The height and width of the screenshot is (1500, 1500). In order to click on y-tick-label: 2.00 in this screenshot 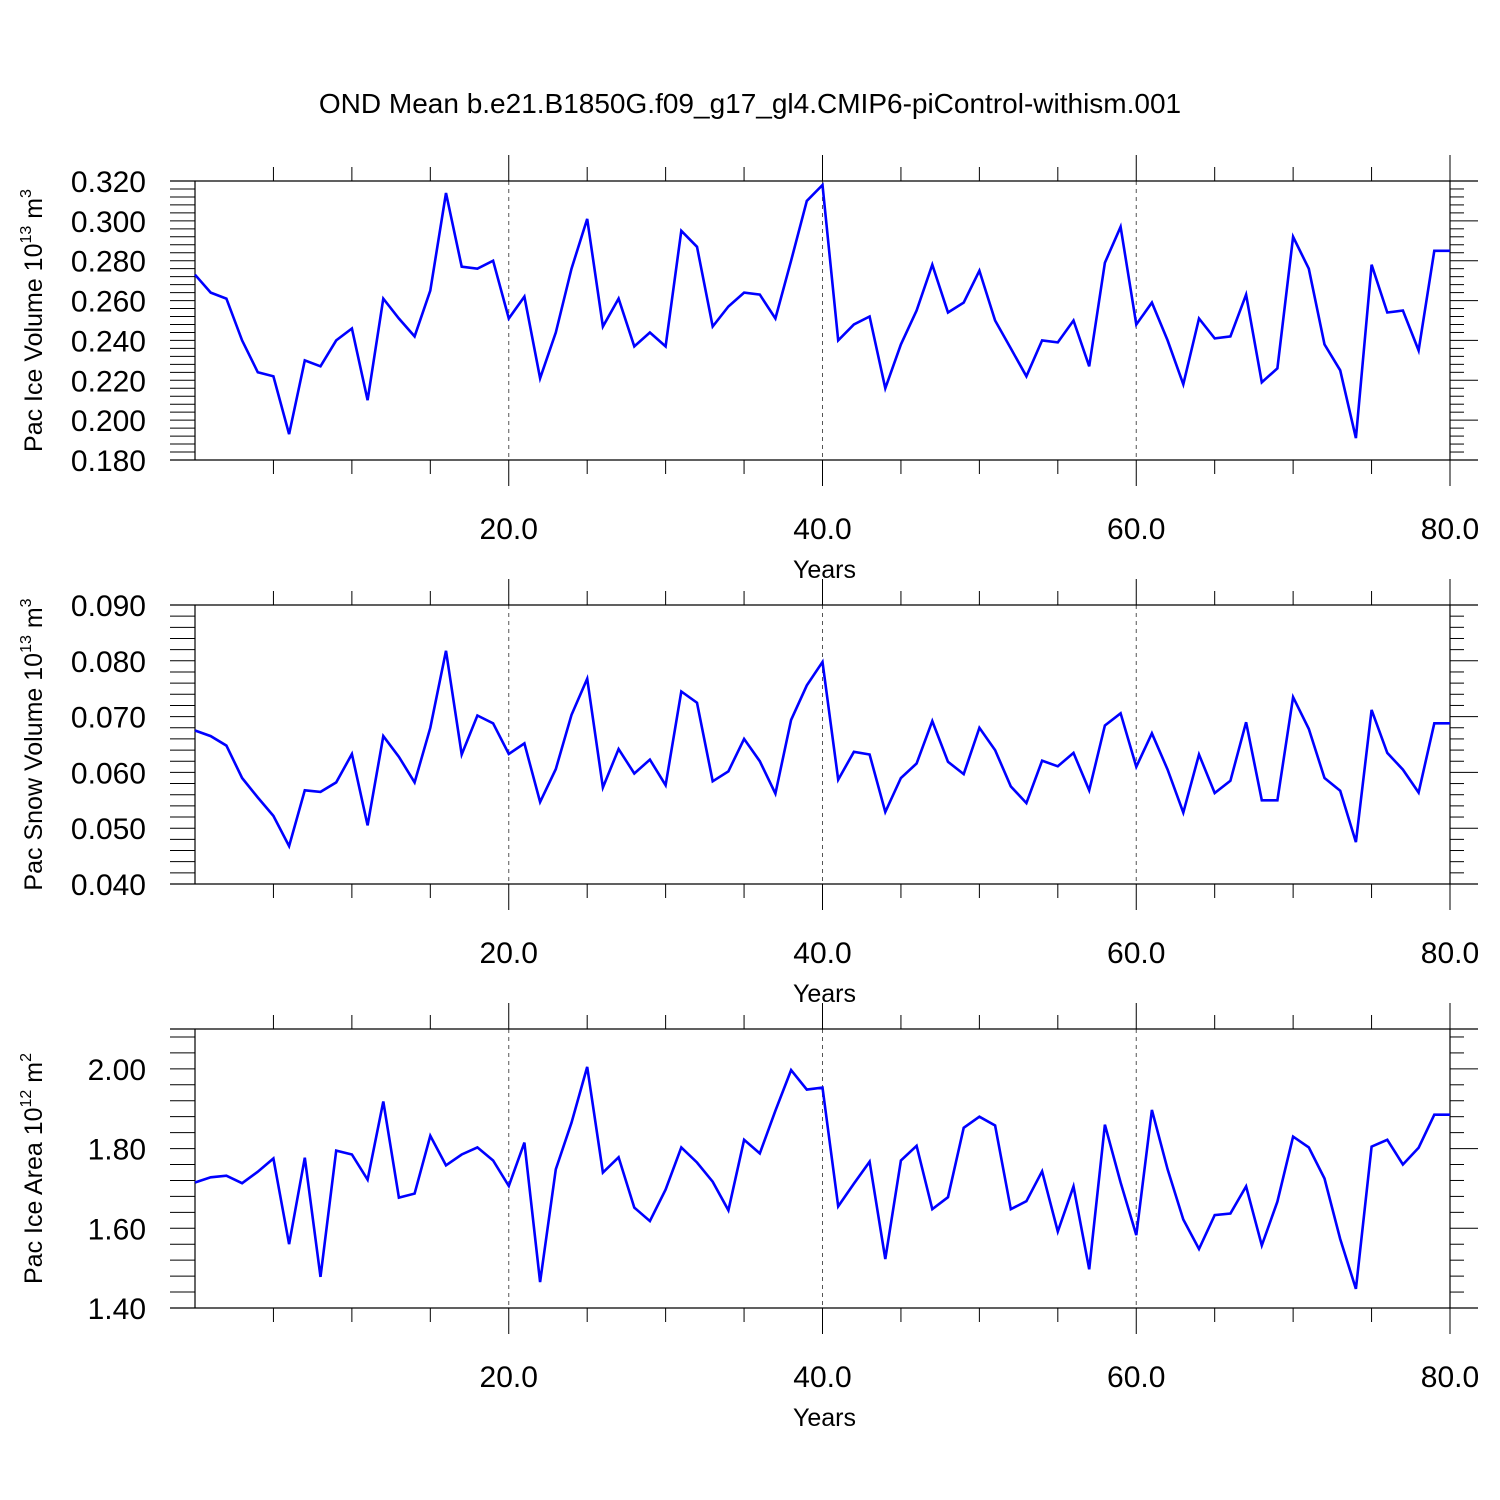, I will do `click(117, 1070)`.